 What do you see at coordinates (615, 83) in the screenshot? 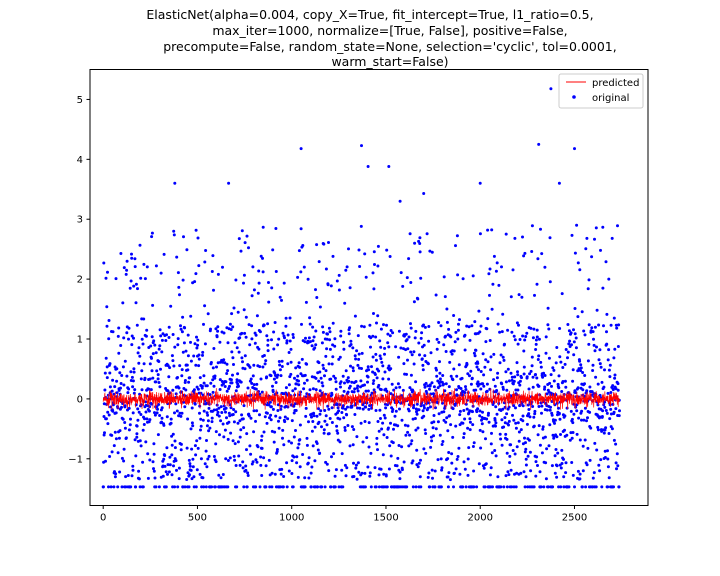
I see `legend-predicted-label: predicted` at bounding box center [615, 83].